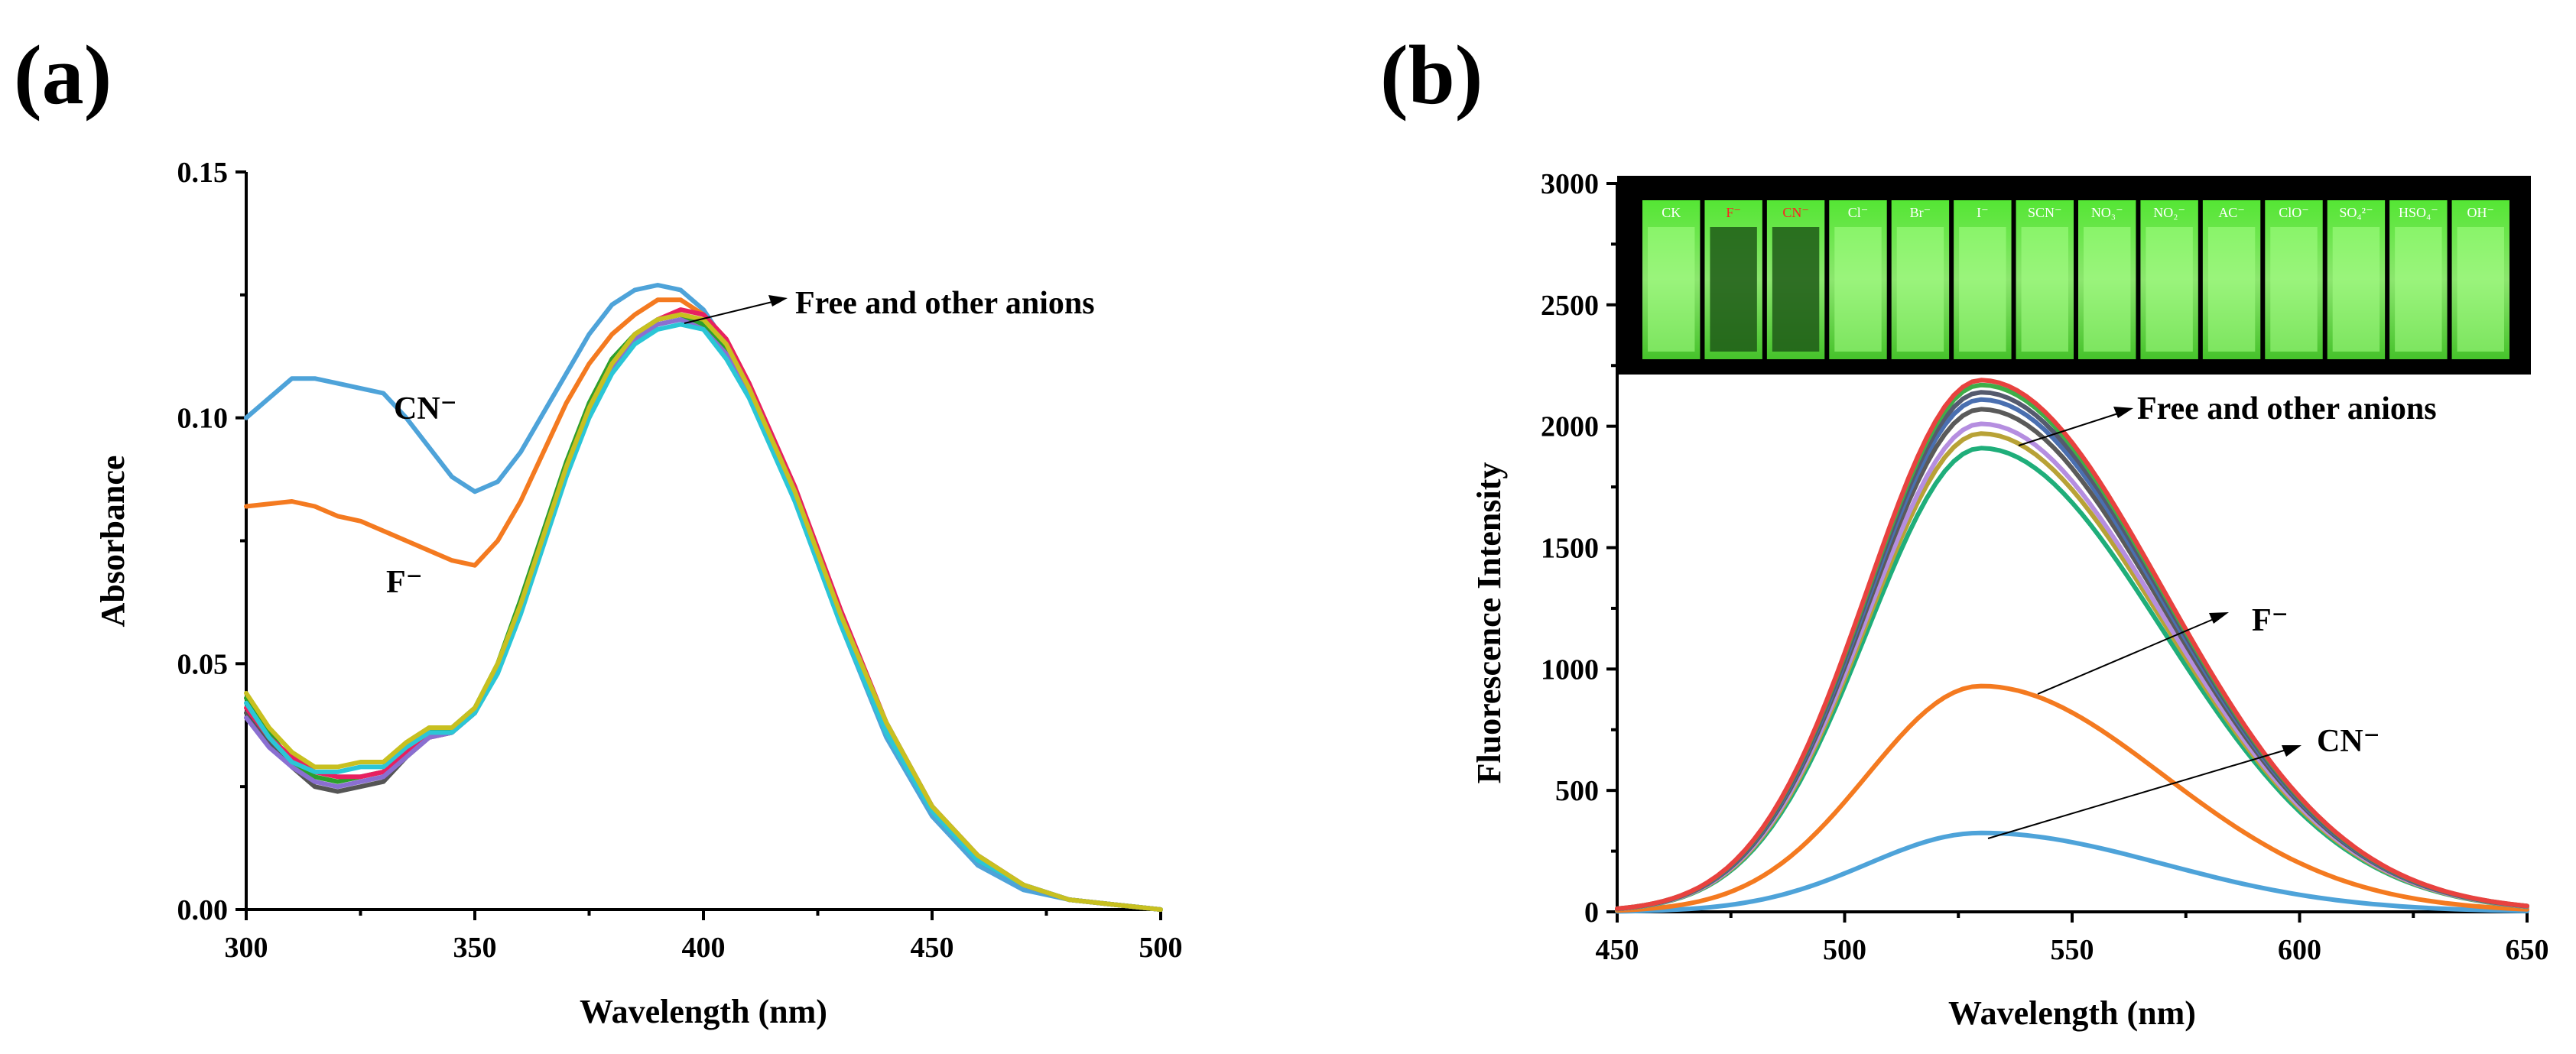 The image size is (2576, 1054). Describe the element at coordinates (945, 303) in the screenshot. I see `panel-a-free-label: Free and other anions` at that location.